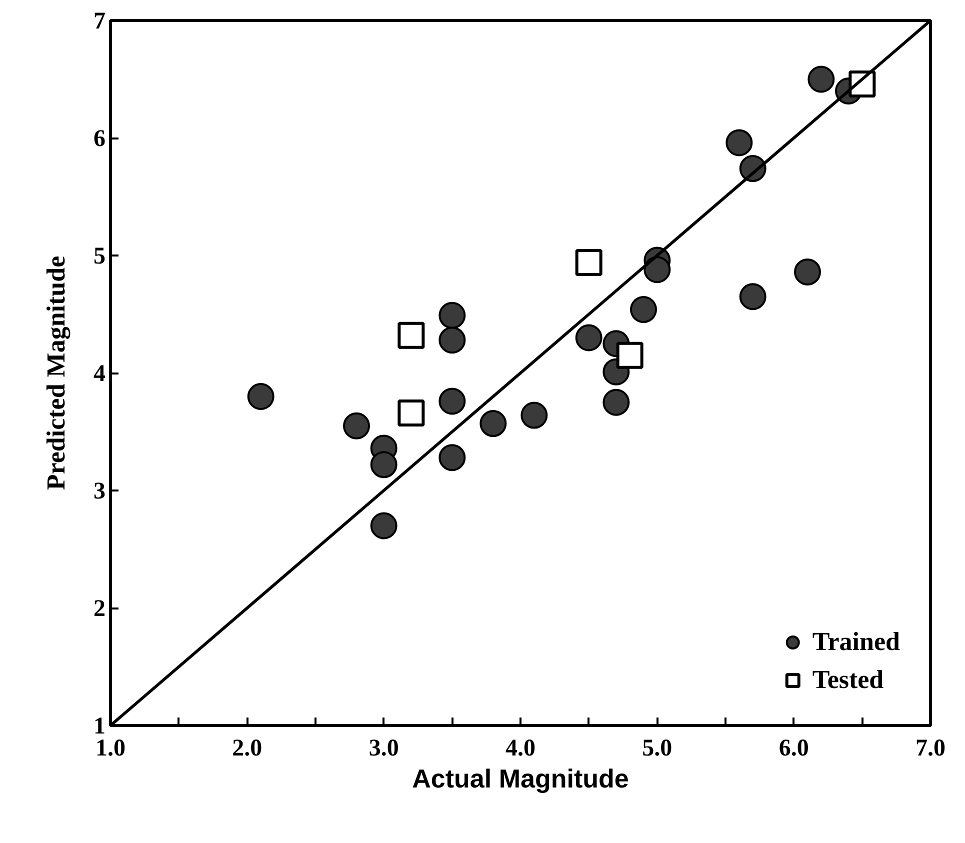 This screenshot has width=965, height=843. Describe the element at coordinates (100, 491) in the screenshot. I see `y-tick-label: 3` at that location.